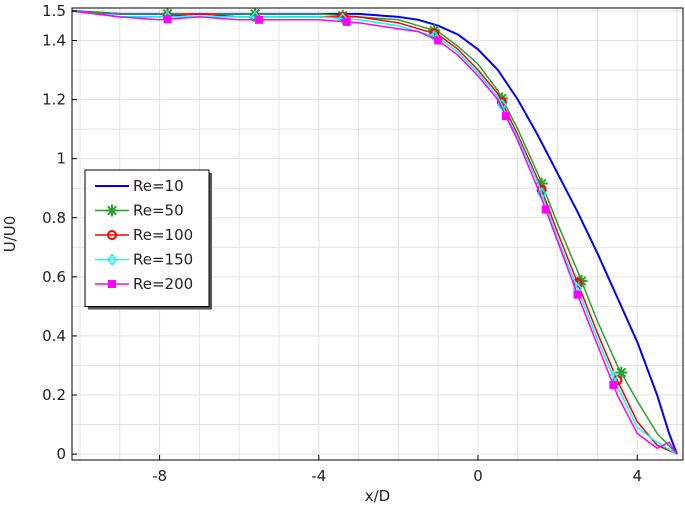  I want to click on legend-item: Re=50, so click(139, 211).